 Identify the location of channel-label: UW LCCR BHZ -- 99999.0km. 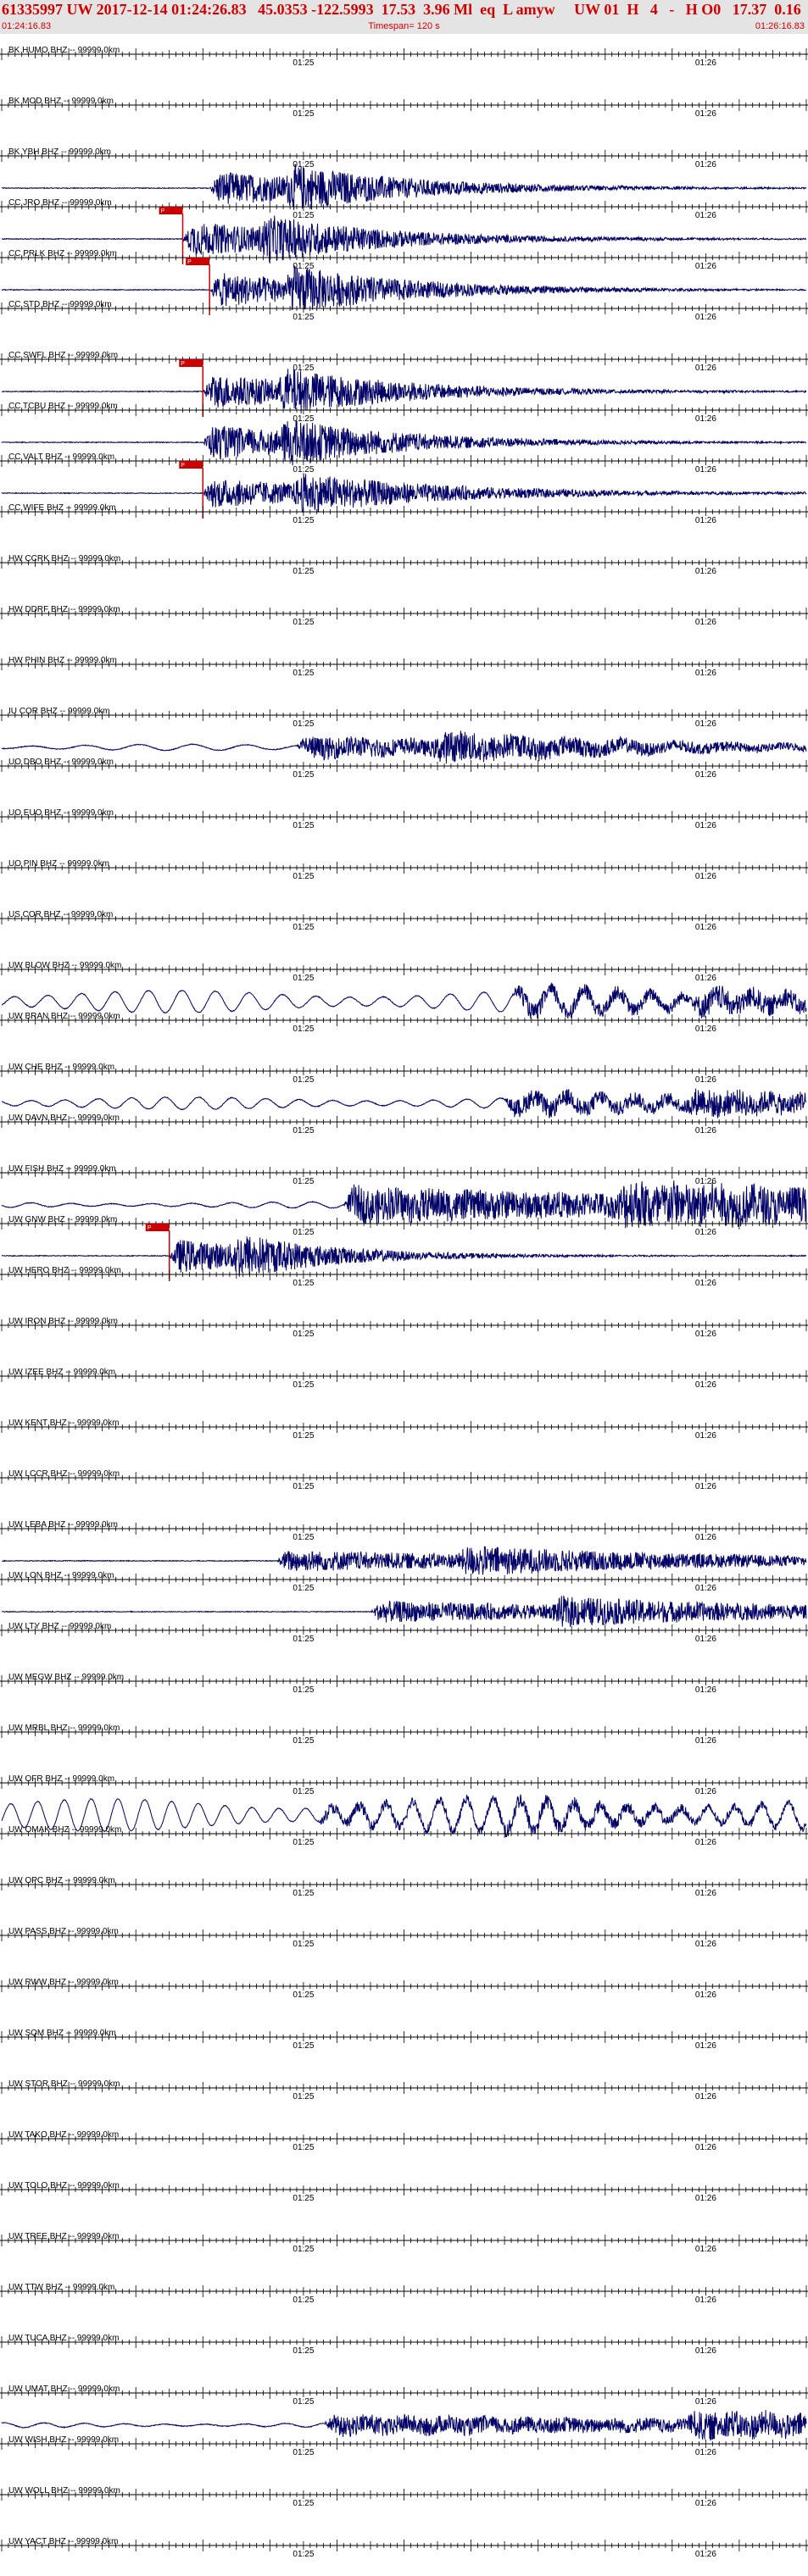
(64, 1474).